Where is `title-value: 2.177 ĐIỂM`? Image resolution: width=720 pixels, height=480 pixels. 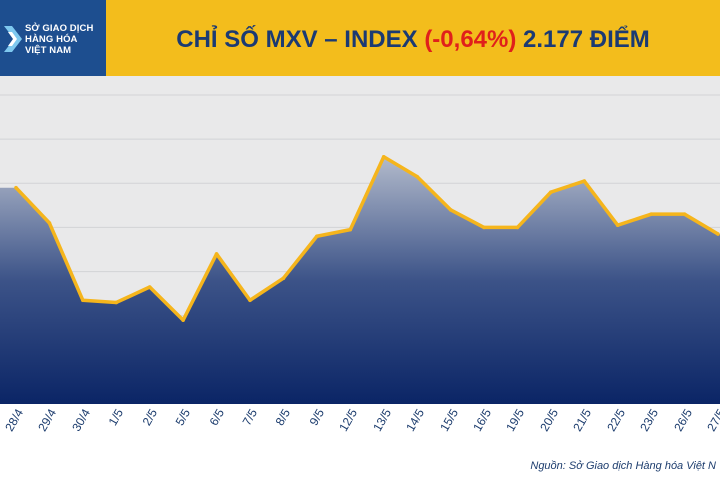
title-value: 2.177 ĐIỂM is located at coordinates (586, 39).